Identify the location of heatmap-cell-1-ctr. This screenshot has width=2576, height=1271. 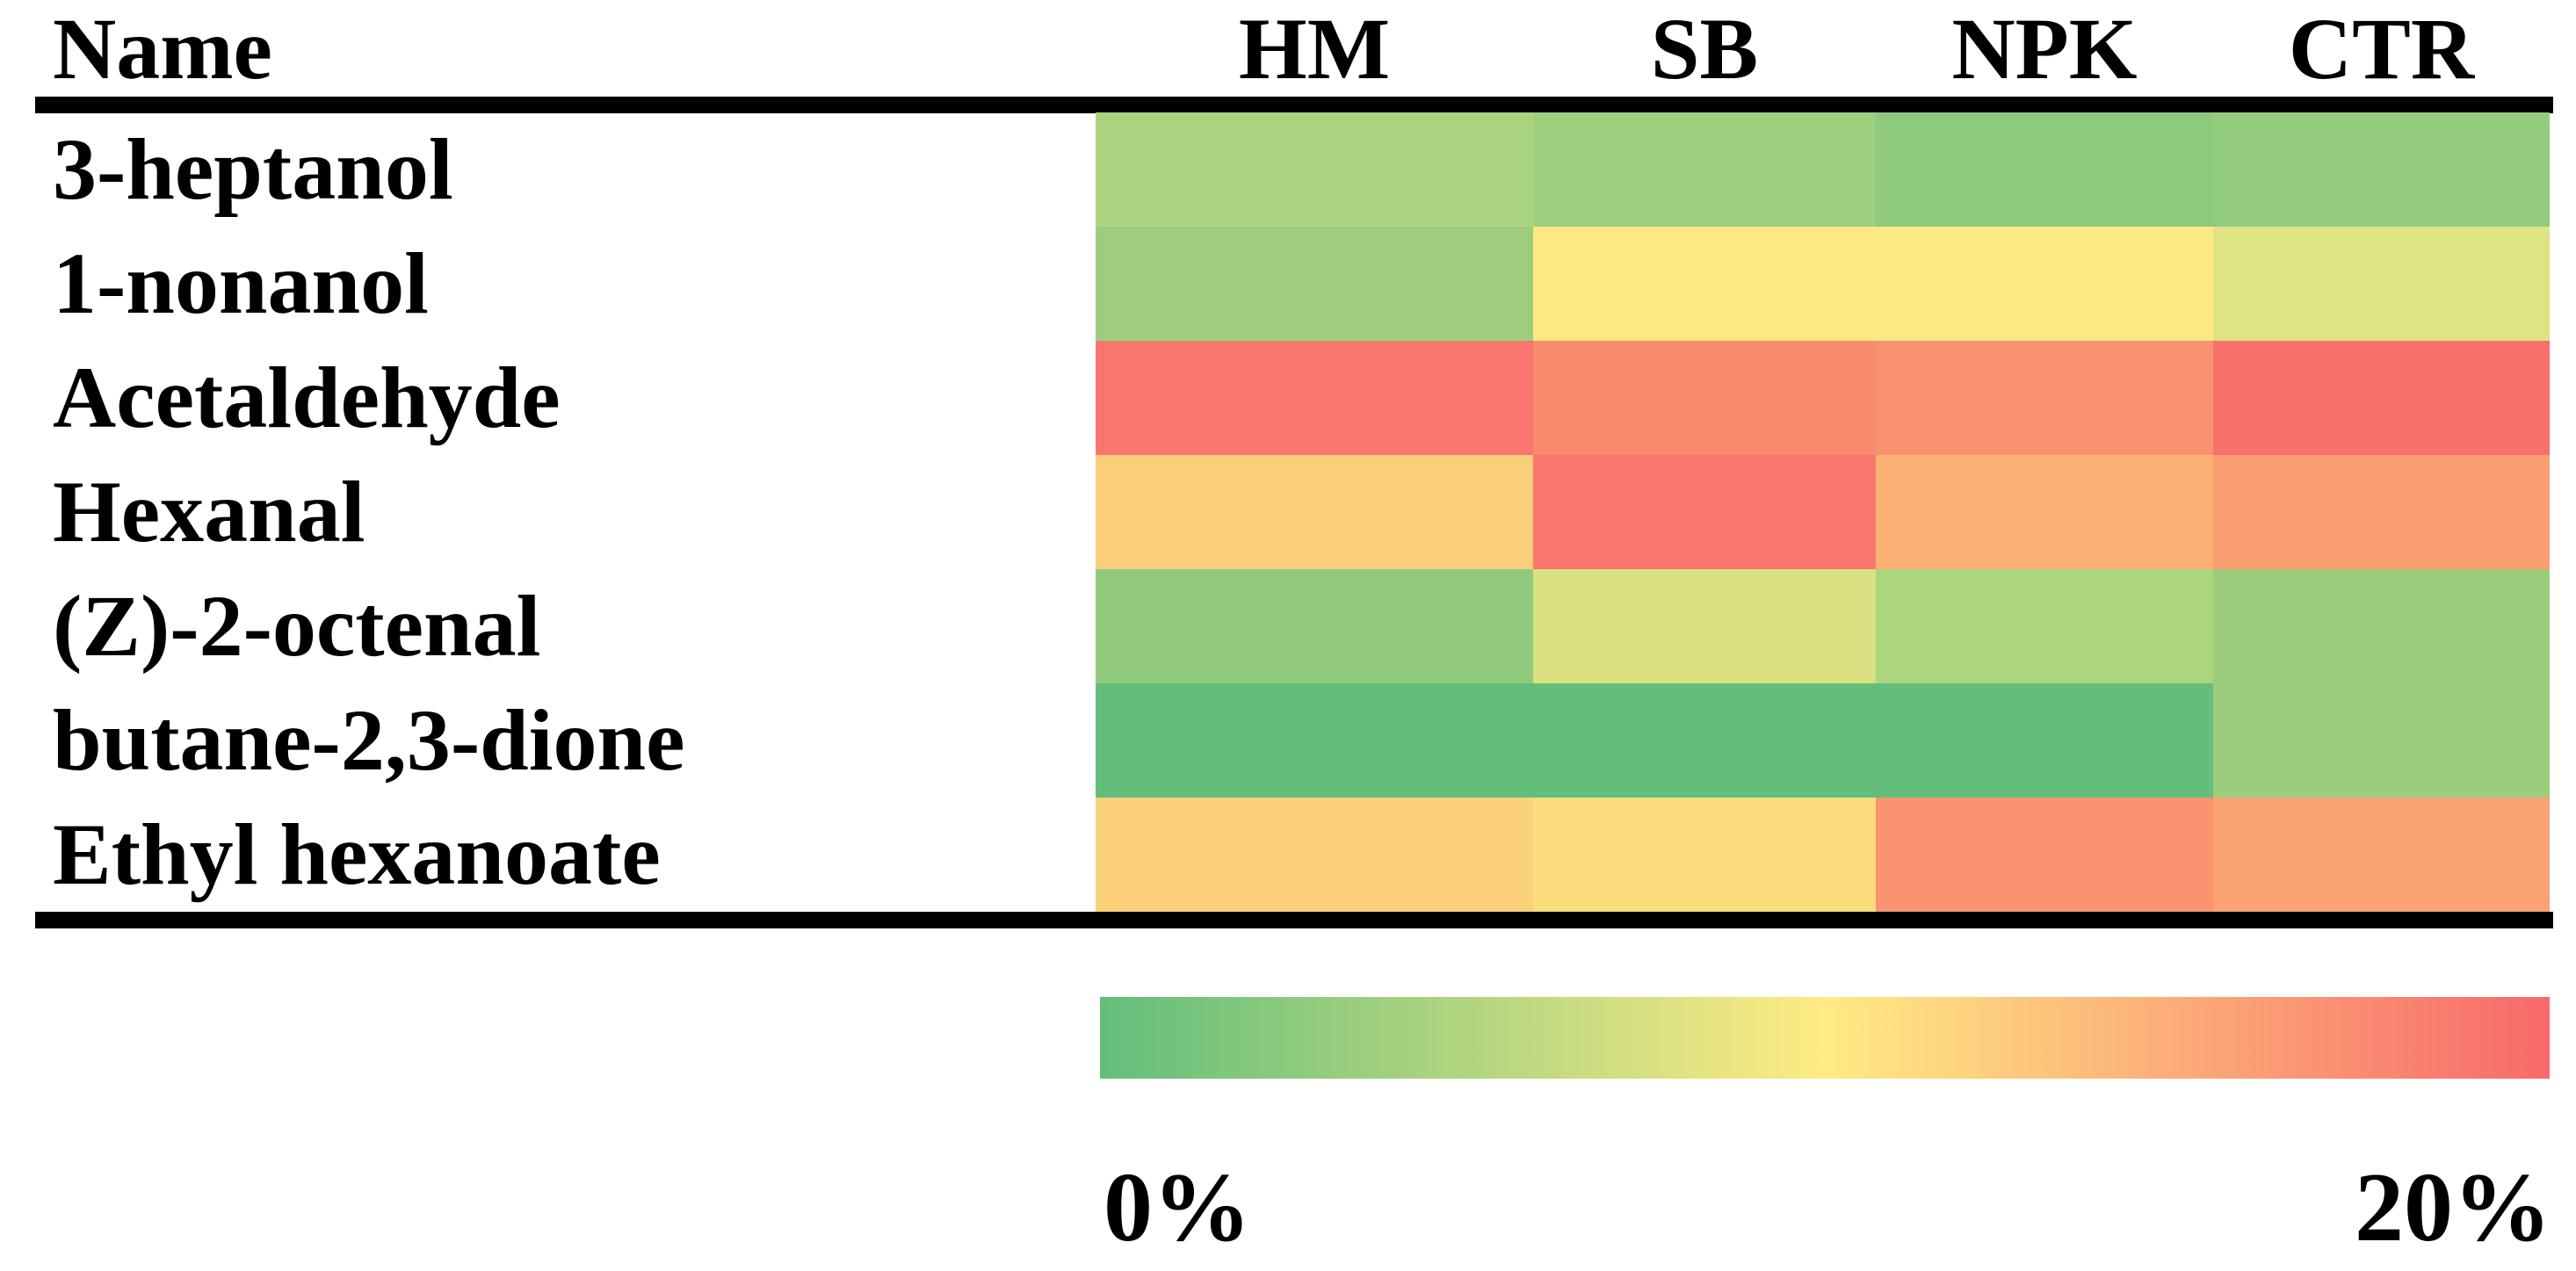
(2381, 169).